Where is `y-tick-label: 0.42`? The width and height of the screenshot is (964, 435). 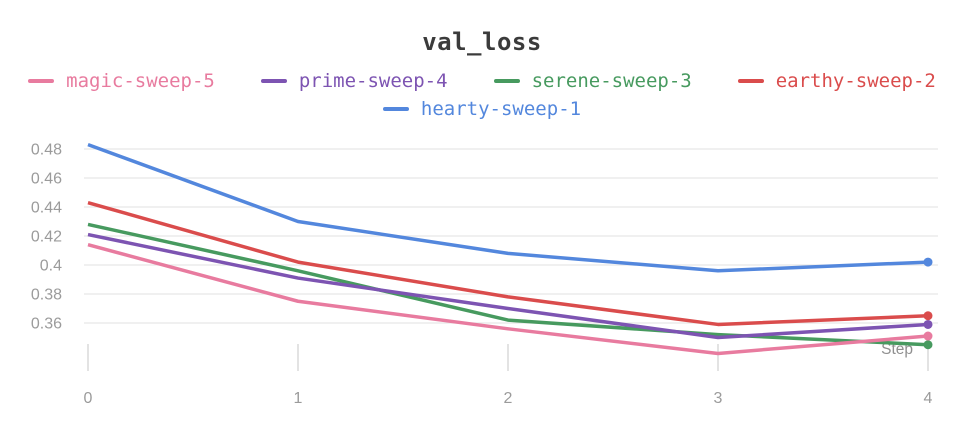 y-tick-label: 0.42 is located at coordinates (46, 237).